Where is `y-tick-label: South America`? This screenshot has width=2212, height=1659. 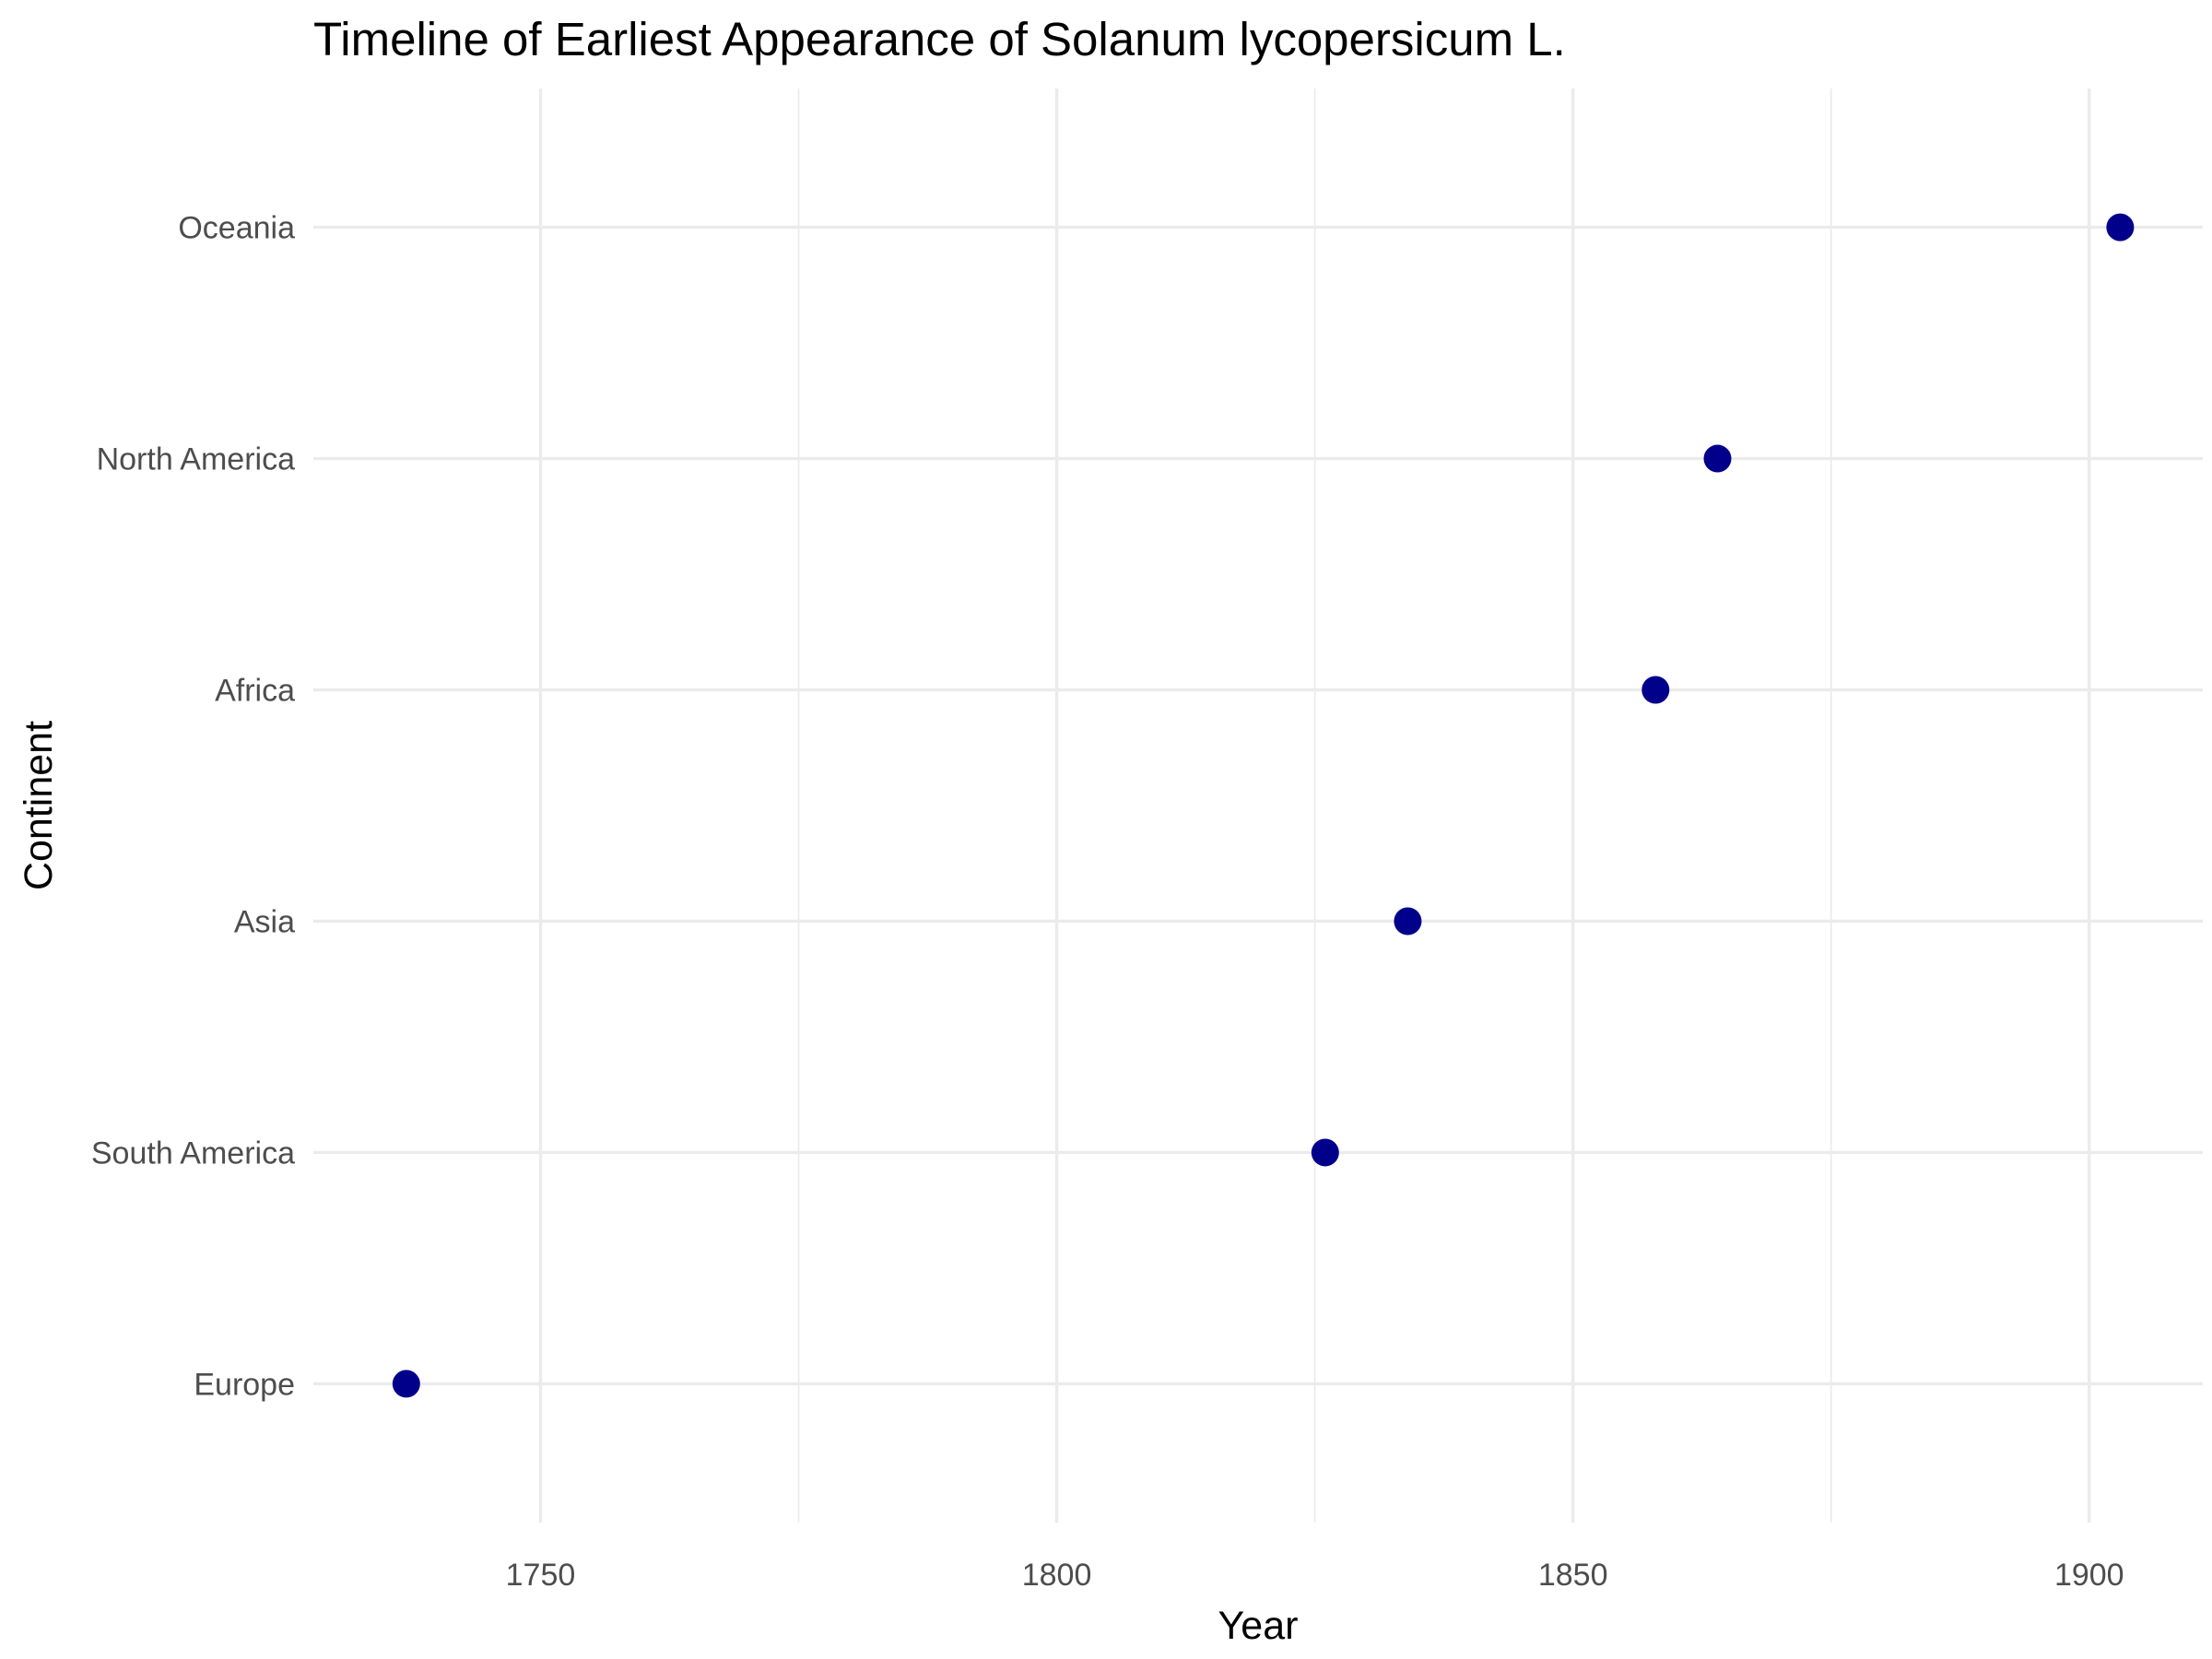
y-tick-label: South America is located at coordinates (193, 1153).